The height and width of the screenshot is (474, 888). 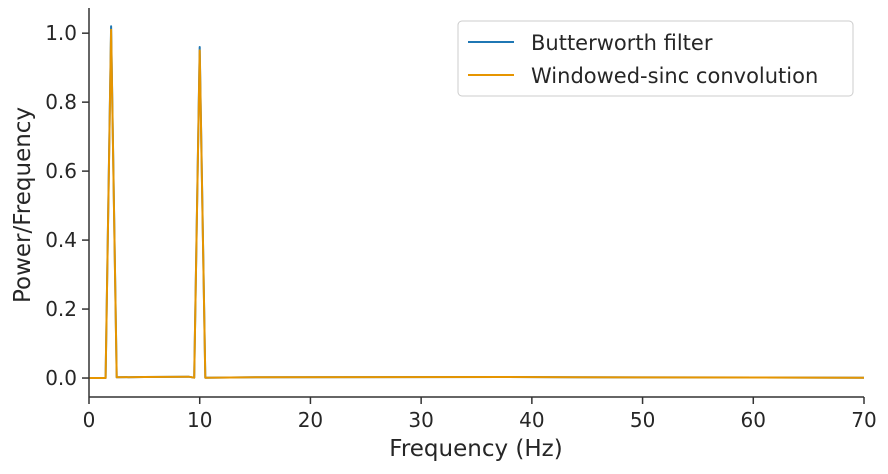 What do you see at coordinates (61, 33) in the screenshot?
I see `y-tick-label: 1.0` at bounding box center [61, 33].